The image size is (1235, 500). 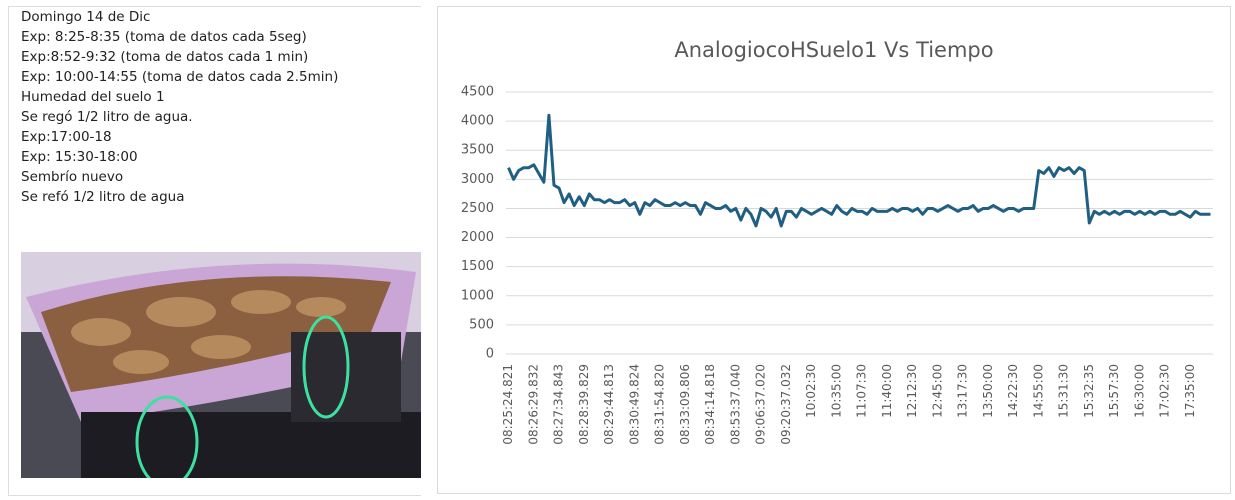 I want to click on y-tick-label: 500, so click(x=481, y=324).